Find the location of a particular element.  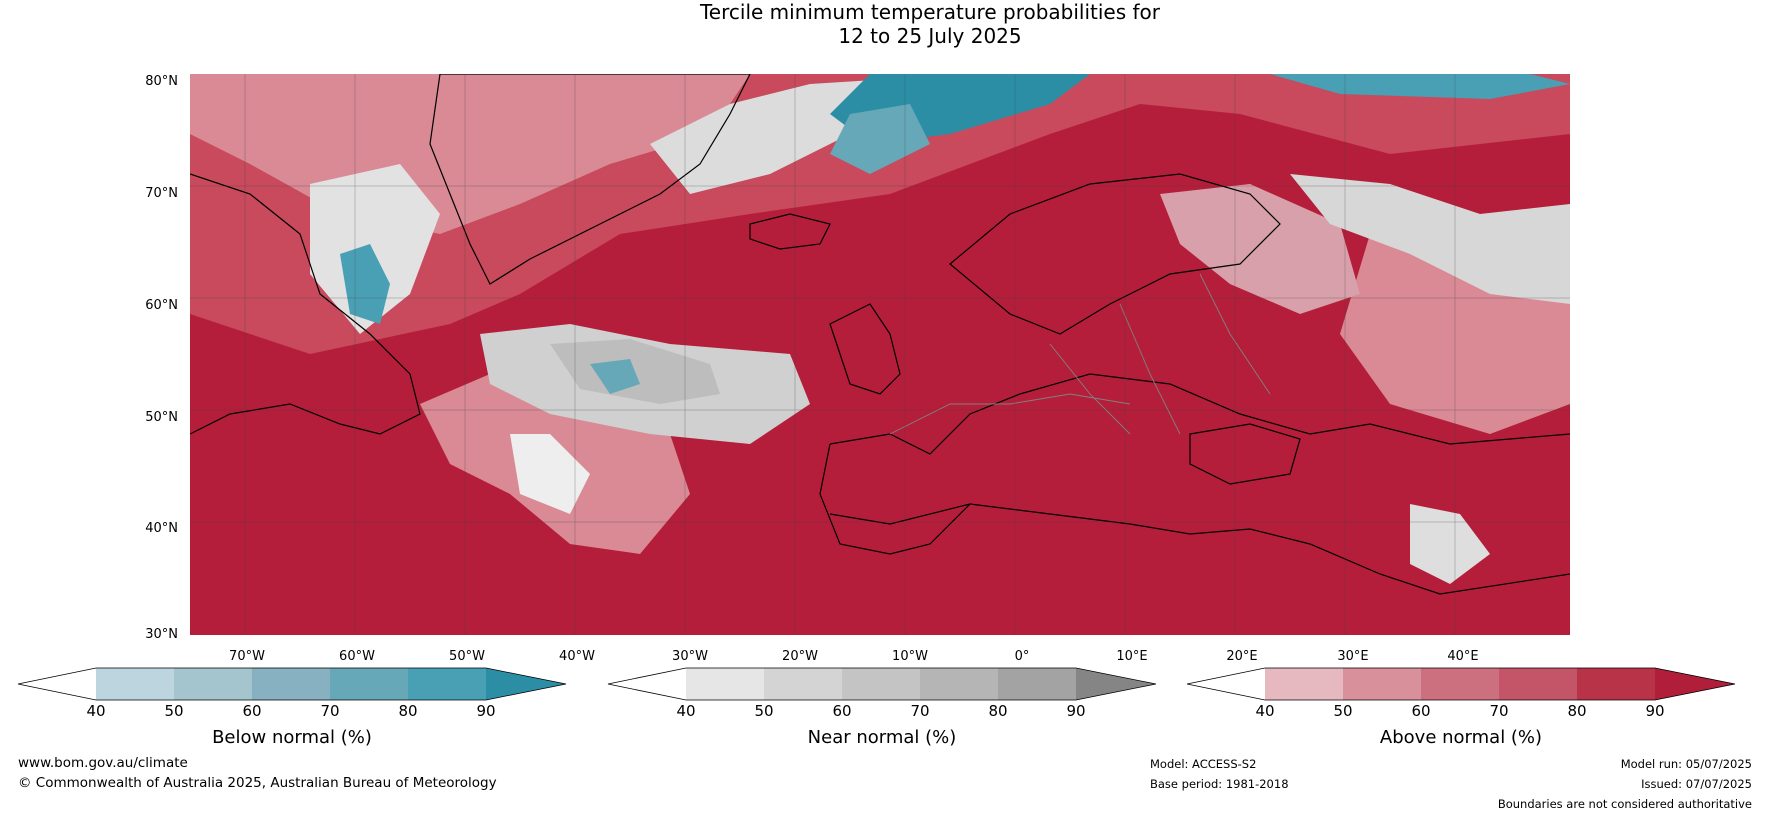

region-near-atlantic-south is located at coordinates (550, 474).